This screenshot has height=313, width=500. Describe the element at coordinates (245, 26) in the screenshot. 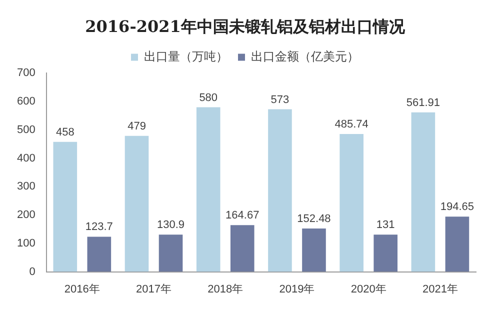

I see `chart-title: 2016-2021年中国未锻轧铝及铝材出口情况` at that location.